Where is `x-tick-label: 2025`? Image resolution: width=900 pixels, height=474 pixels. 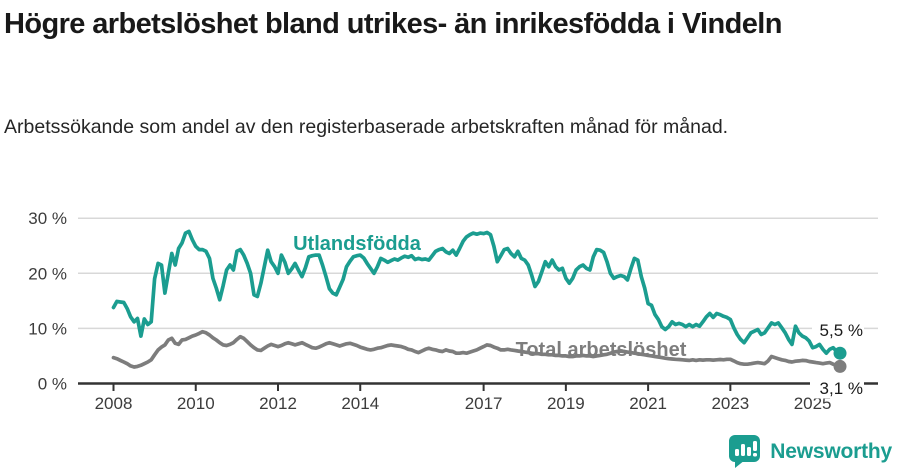 x-tick-label: 2025 is located at coordinates (813, 403).